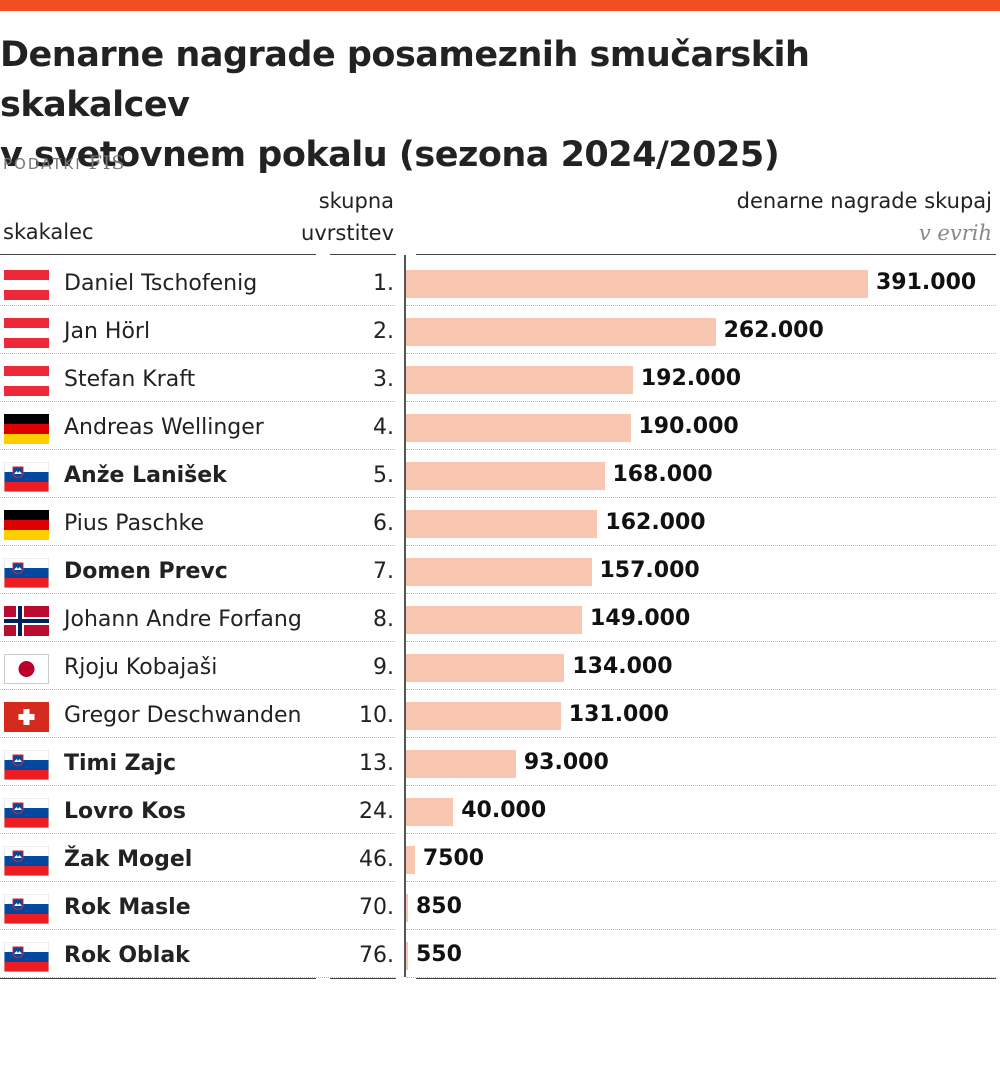 Image resolution: width=1000 pixels, height=1082 pixels. What do you see at coordinates (158, 254) in the screenshot?
I see `header-rule-name` at bounding box center [158, 254].